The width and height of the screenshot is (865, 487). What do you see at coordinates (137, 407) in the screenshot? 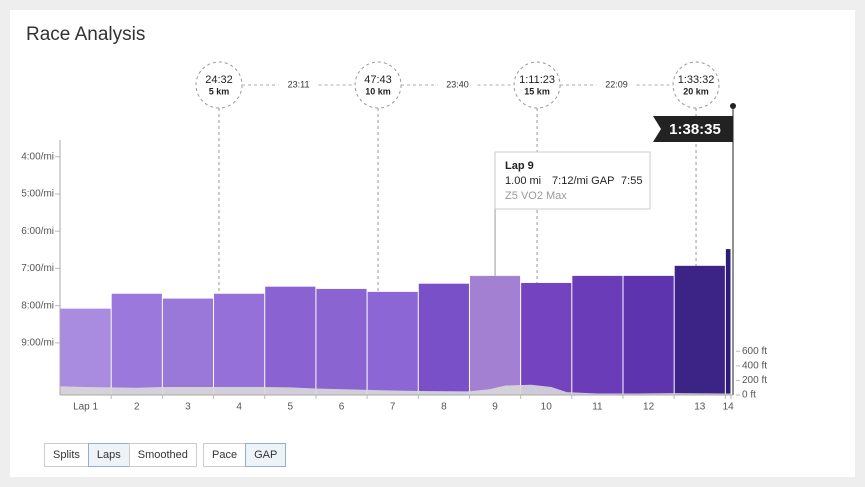
I see `x-tick-label: 2` at bounding box center [137, 407].